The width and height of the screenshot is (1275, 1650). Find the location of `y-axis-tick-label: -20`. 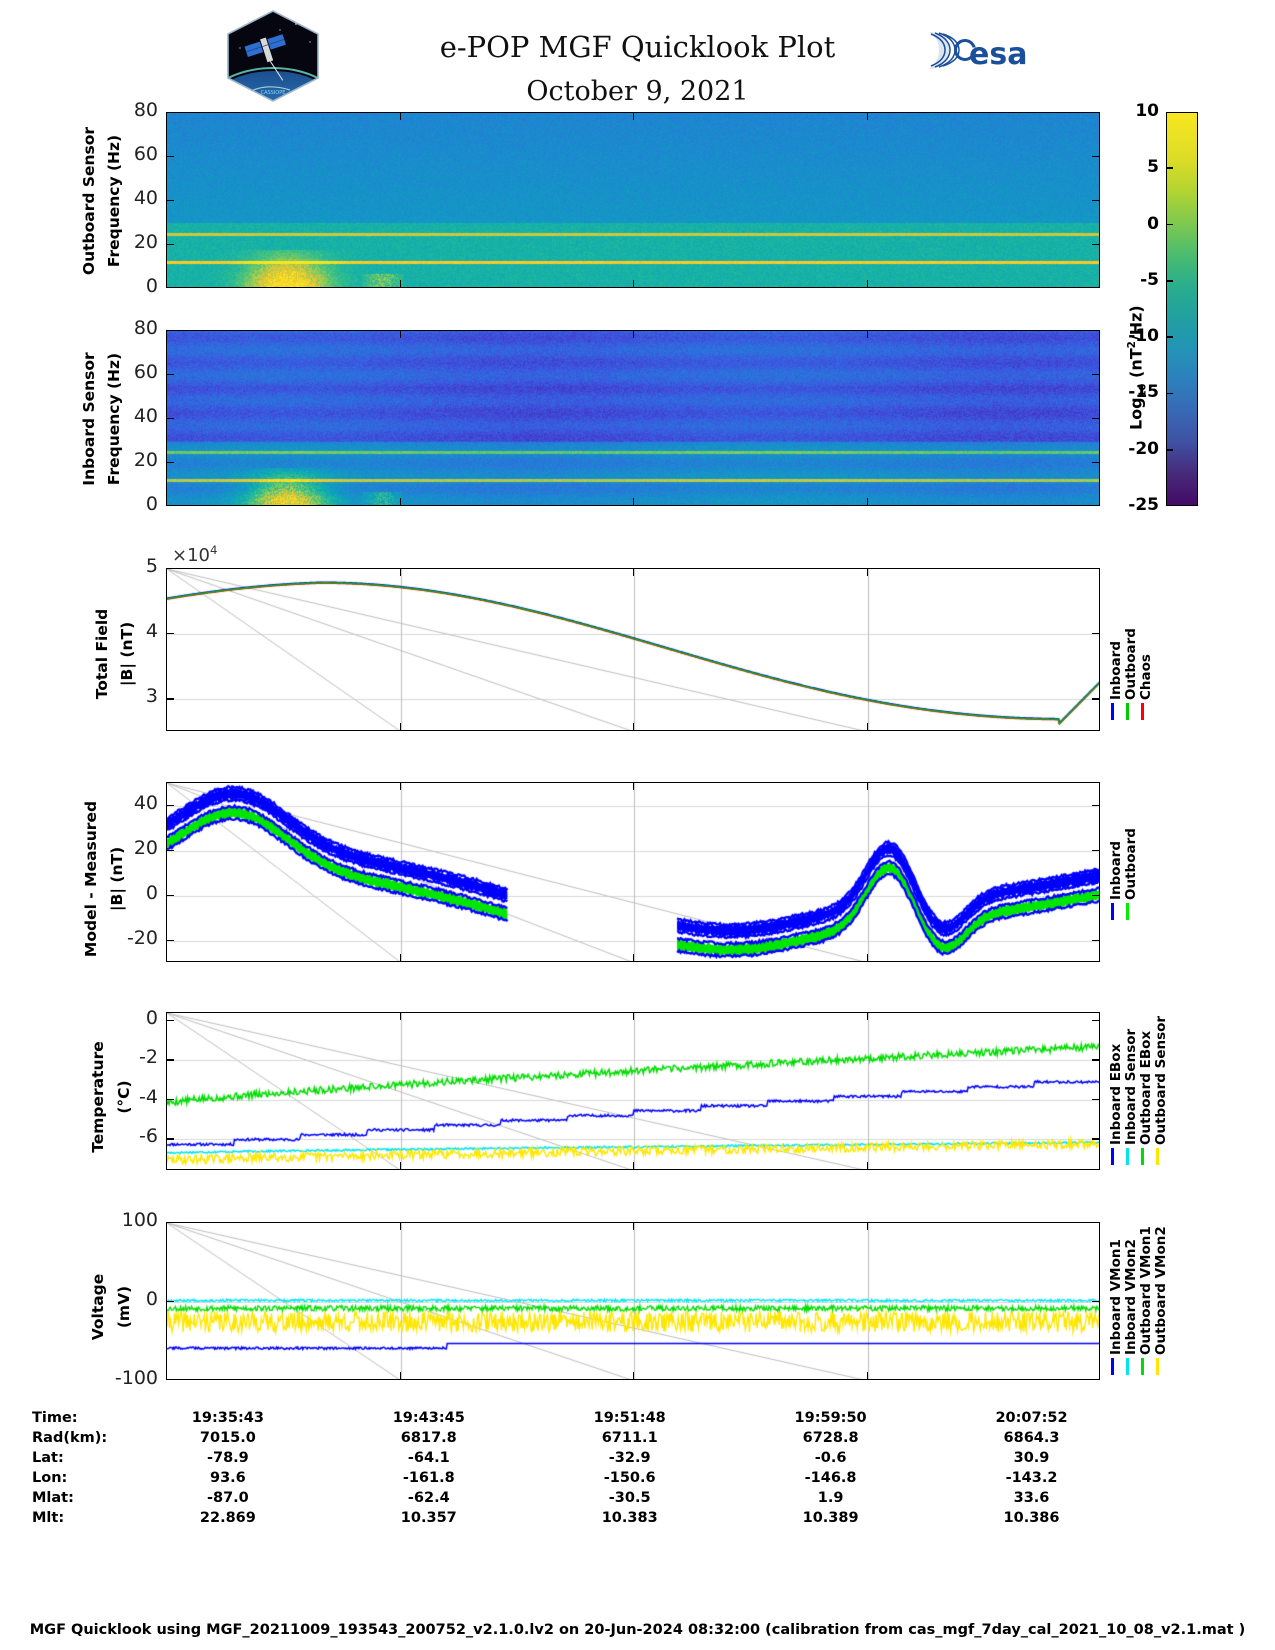

y-axis-tick-label: -20 is located at coordinates (142, 937).